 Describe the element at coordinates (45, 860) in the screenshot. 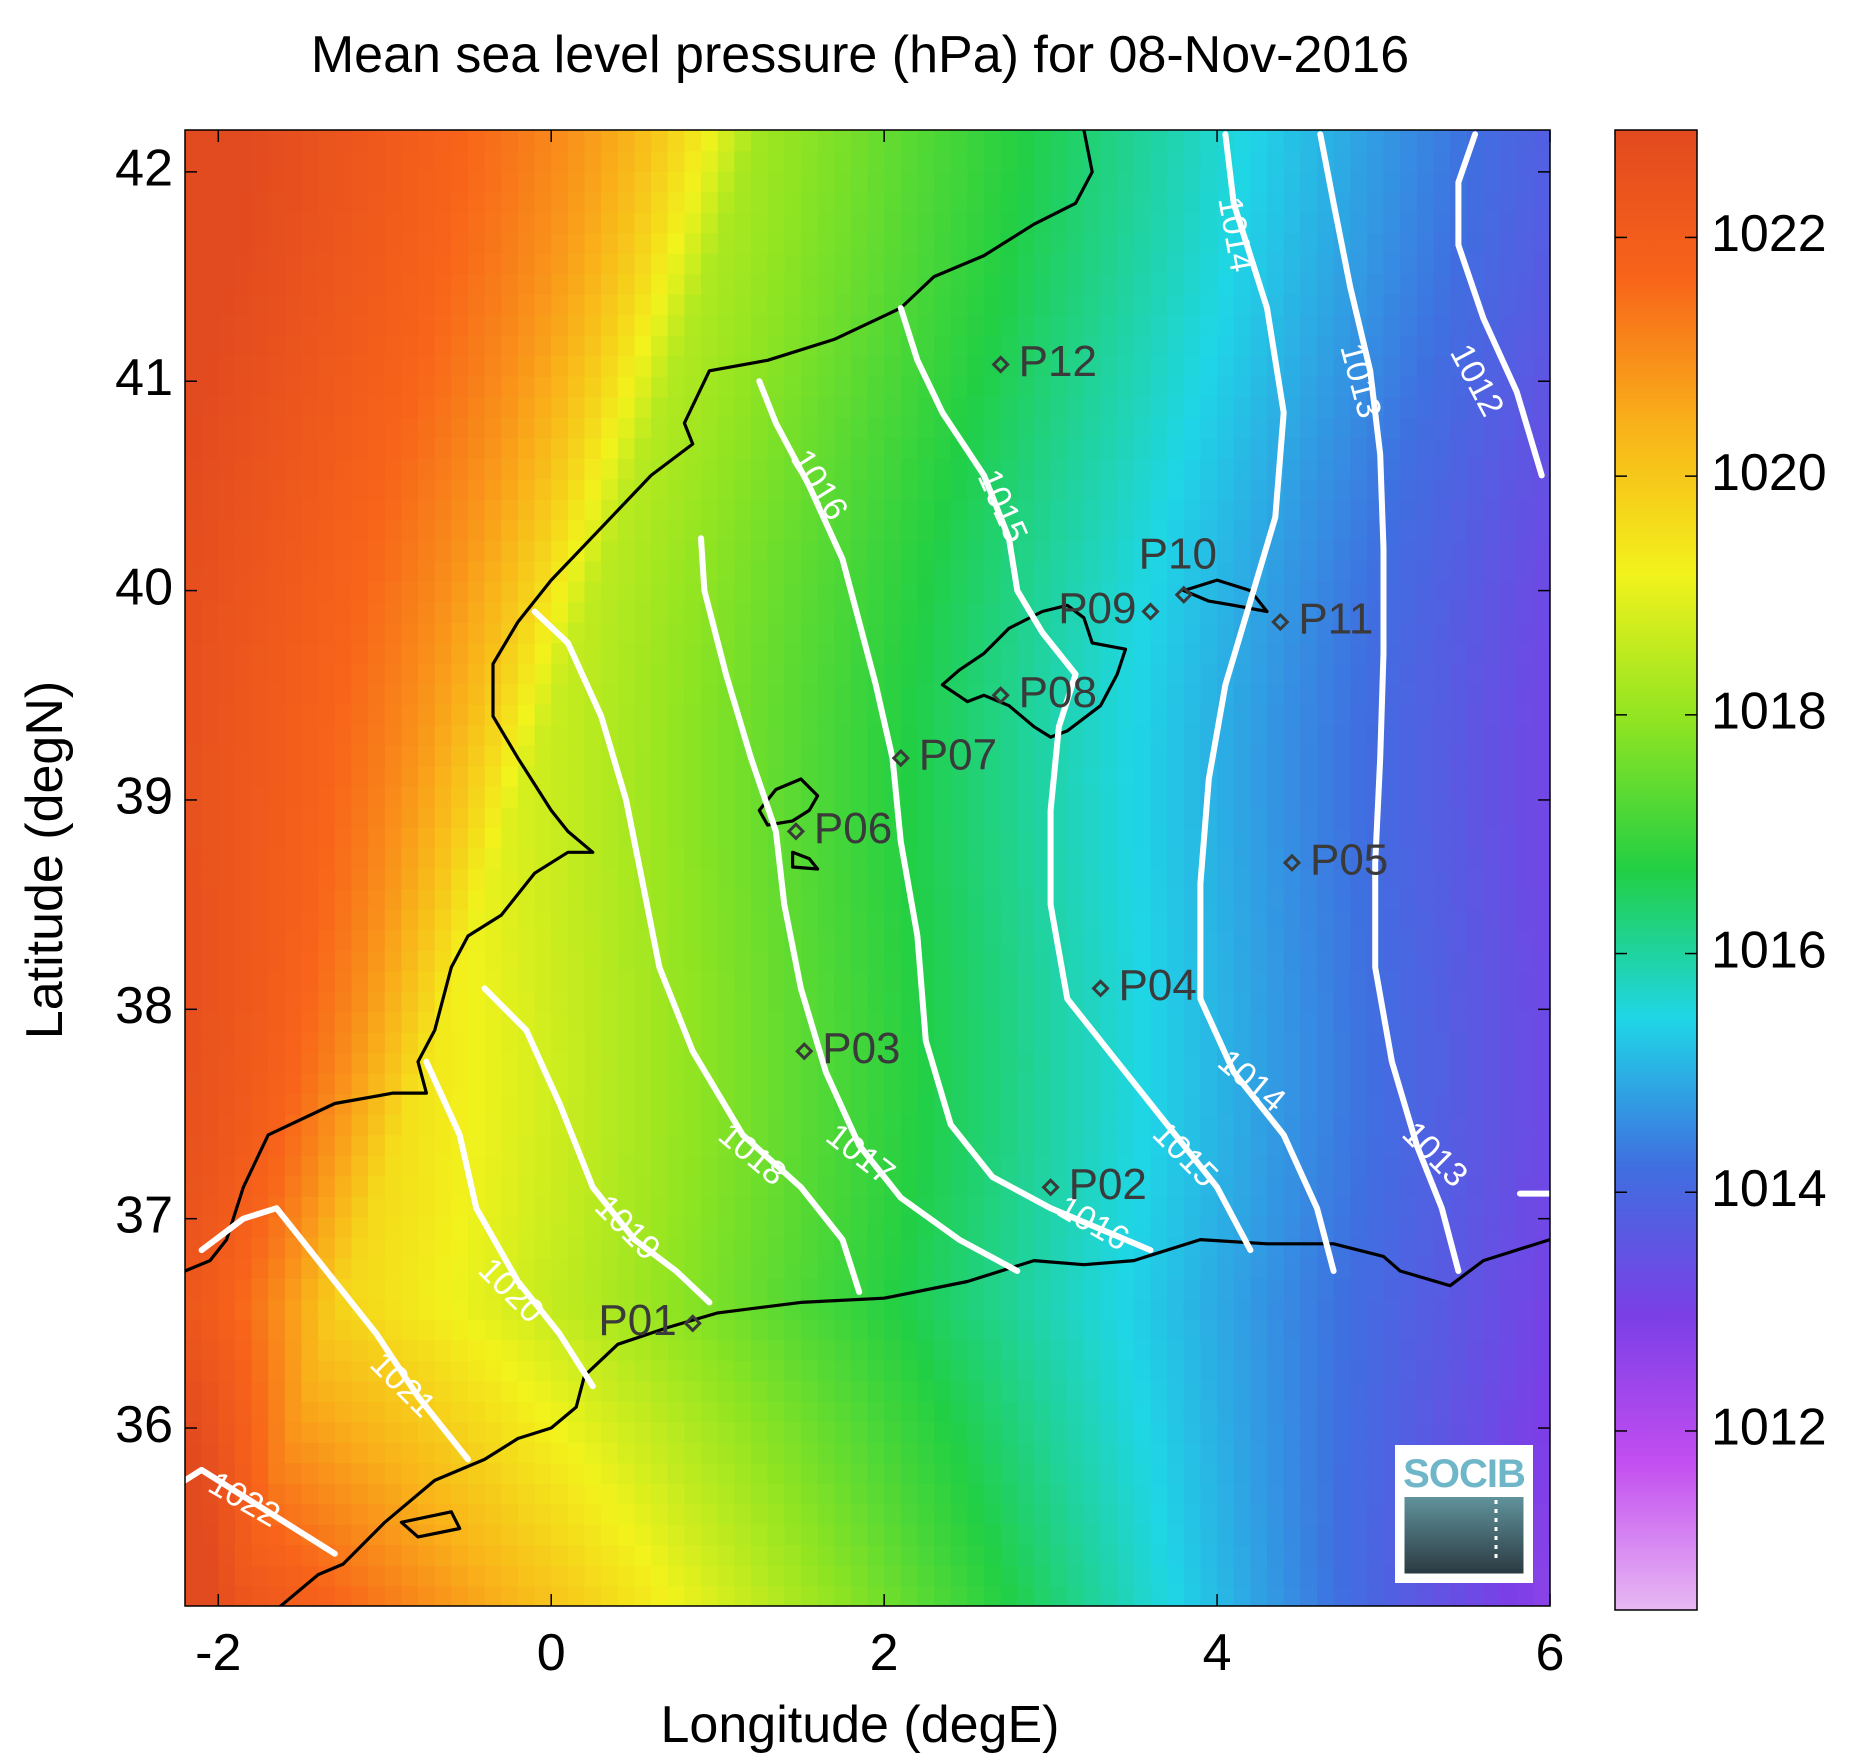

I see `y-axis-label: Latitude (degN)` at that location.